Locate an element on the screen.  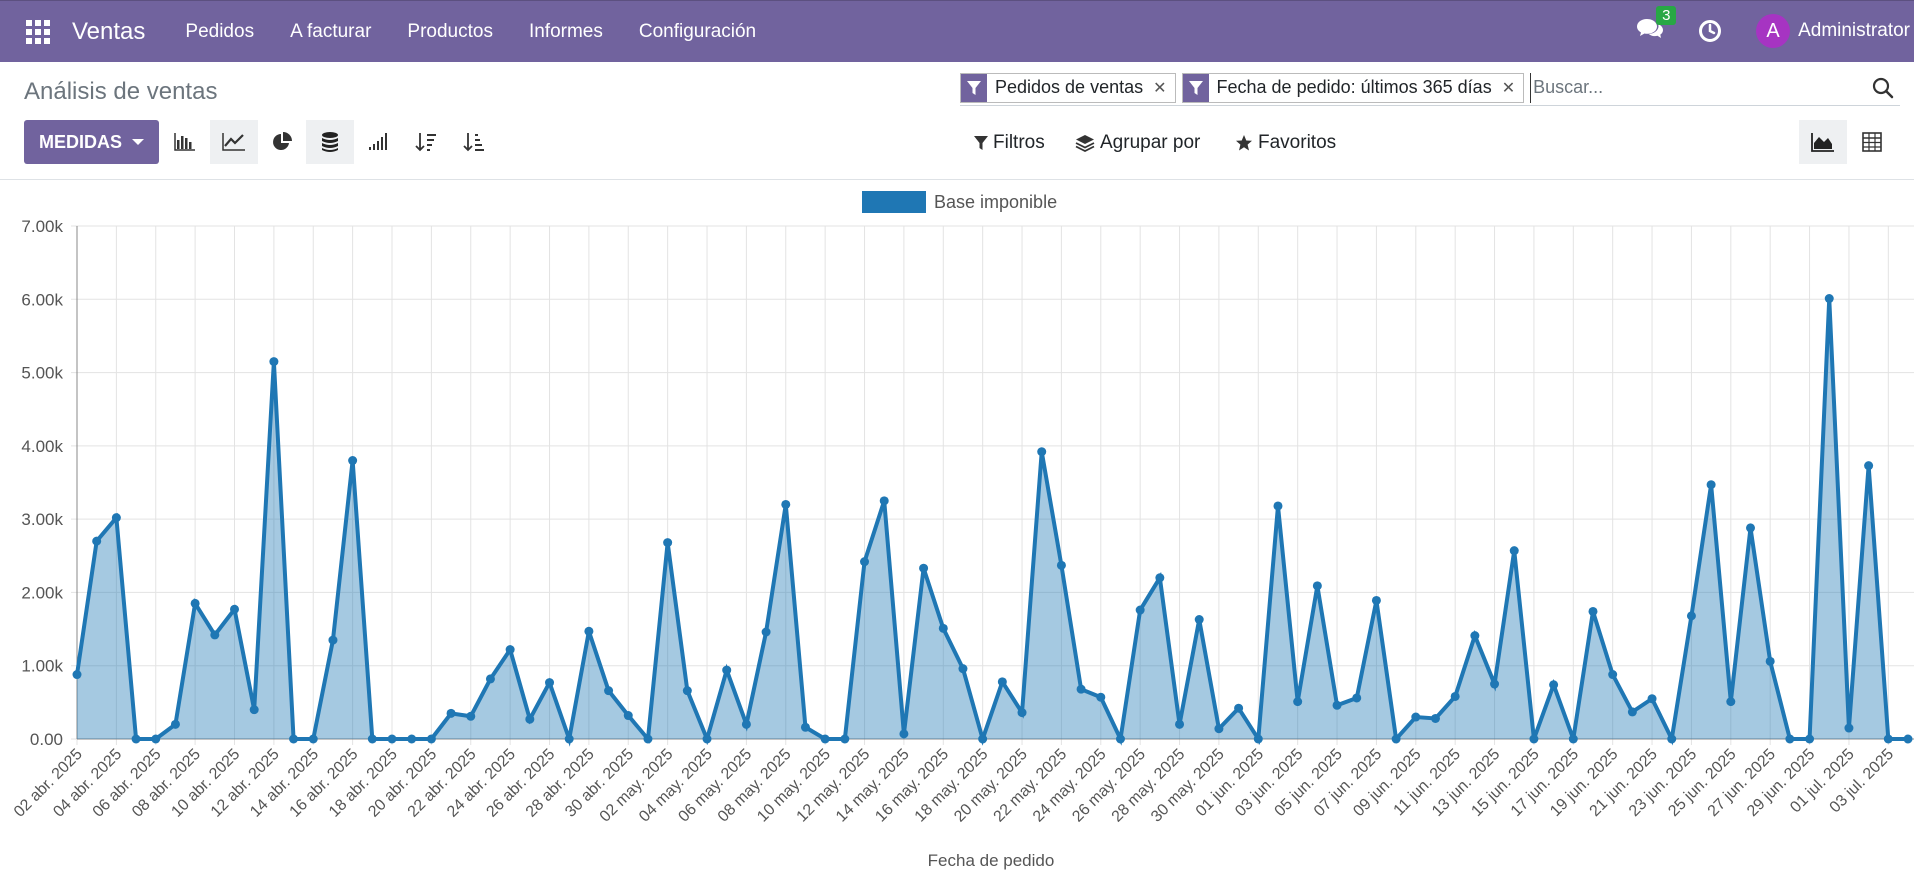
cumulative-button is located at coordinates (378, 142).